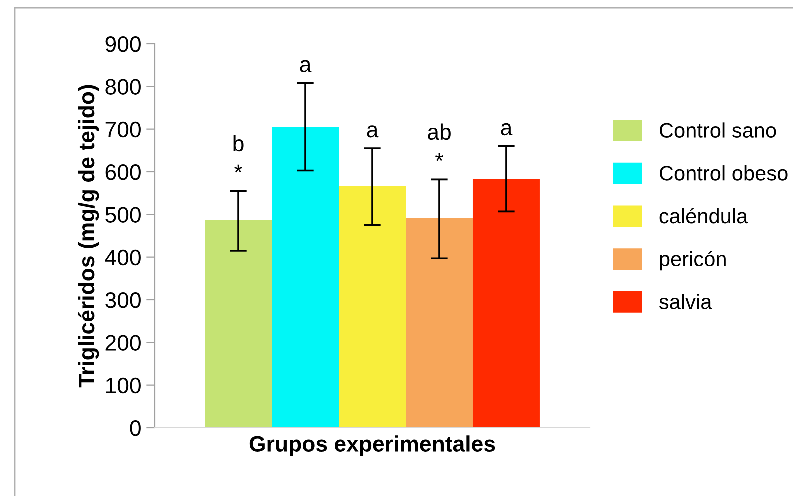  Describe the element at coordinates (123, 300) in the screenshot. I see `y-tick-label: 300` at that location.